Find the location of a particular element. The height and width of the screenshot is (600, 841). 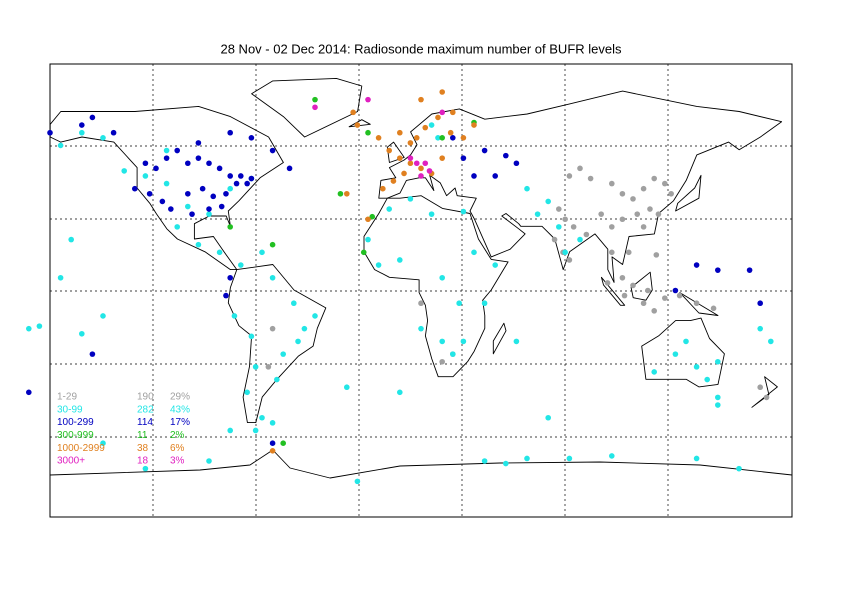

antarctica is located at coordinates (421, 464).